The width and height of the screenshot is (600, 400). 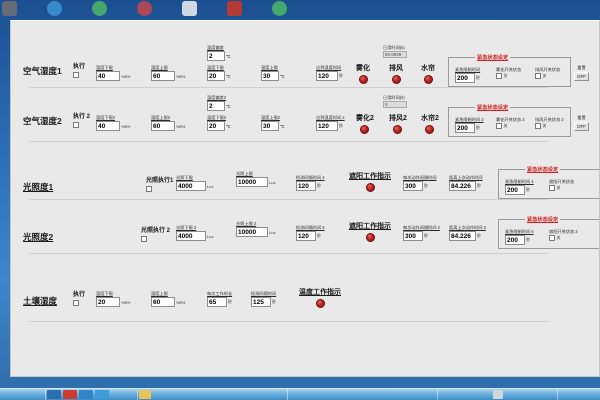 What do you see at coordinates (306, 236) in the screenshot?
I see `field-3-2-input: 120` at bounding box center [306, 236].